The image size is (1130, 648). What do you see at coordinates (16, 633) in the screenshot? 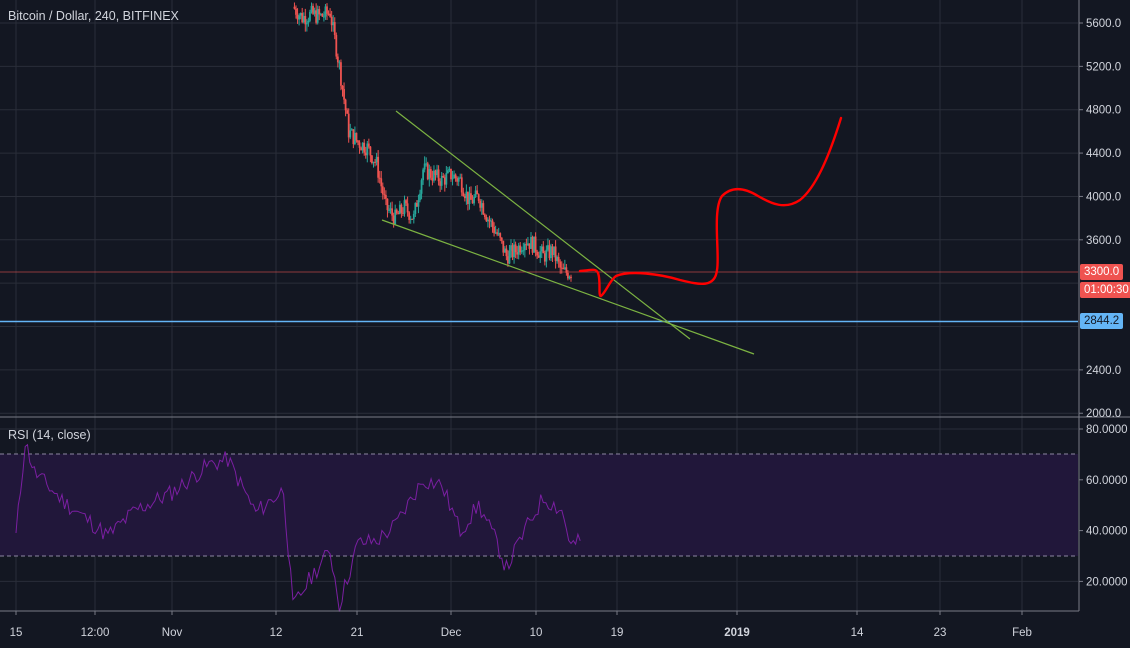
I see `svg-text: 15` at bounding box center [16, 633].